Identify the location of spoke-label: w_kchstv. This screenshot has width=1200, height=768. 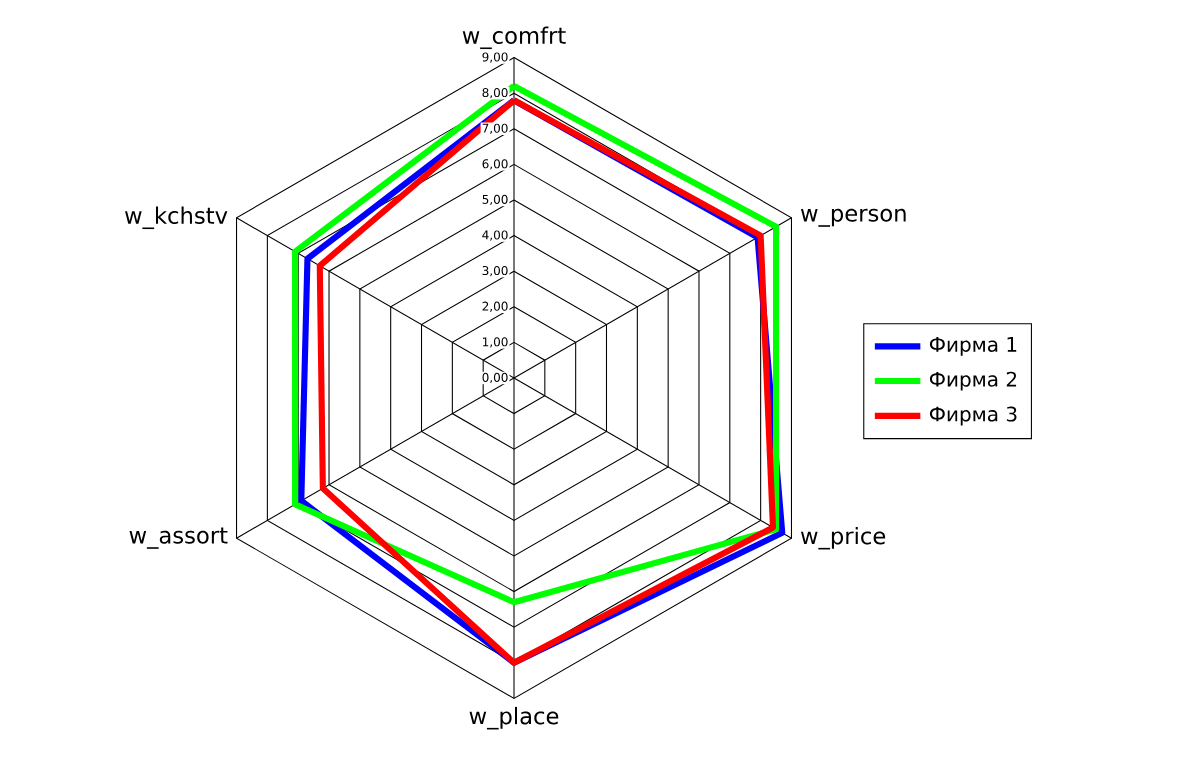
(176, 218).